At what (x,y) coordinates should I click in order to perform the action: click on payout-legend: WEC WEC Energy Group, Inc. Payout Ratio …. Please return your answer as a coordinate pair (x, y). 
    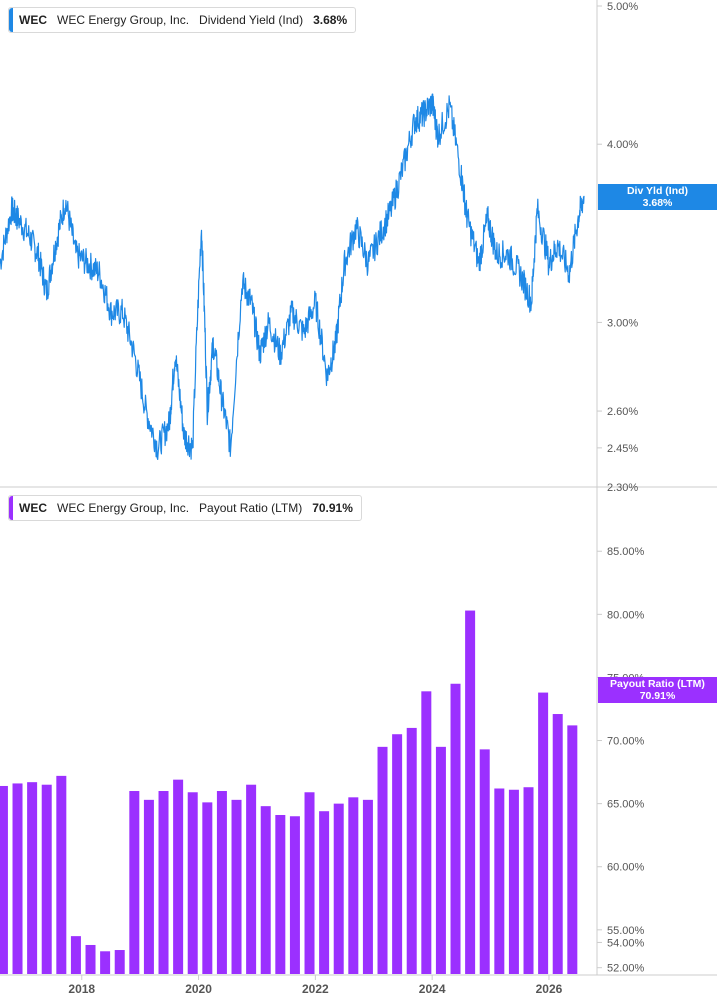
    Looking at the image, I should click on (185, 508).